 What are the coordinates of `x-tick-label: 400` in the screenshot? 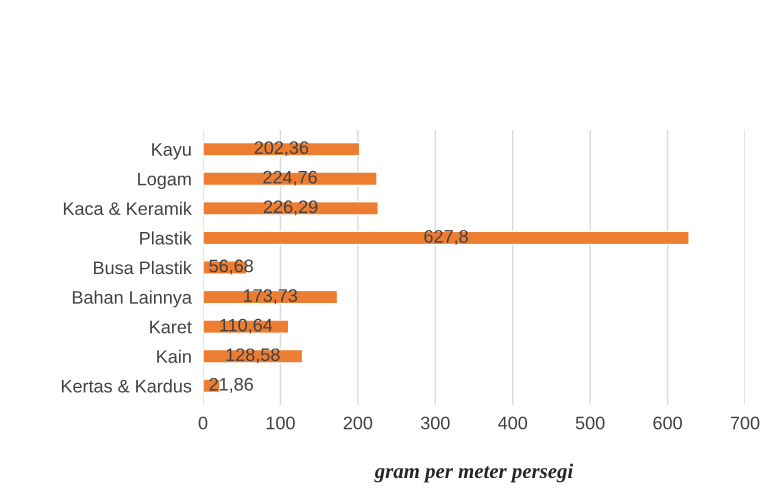 It's located at (513, 423).